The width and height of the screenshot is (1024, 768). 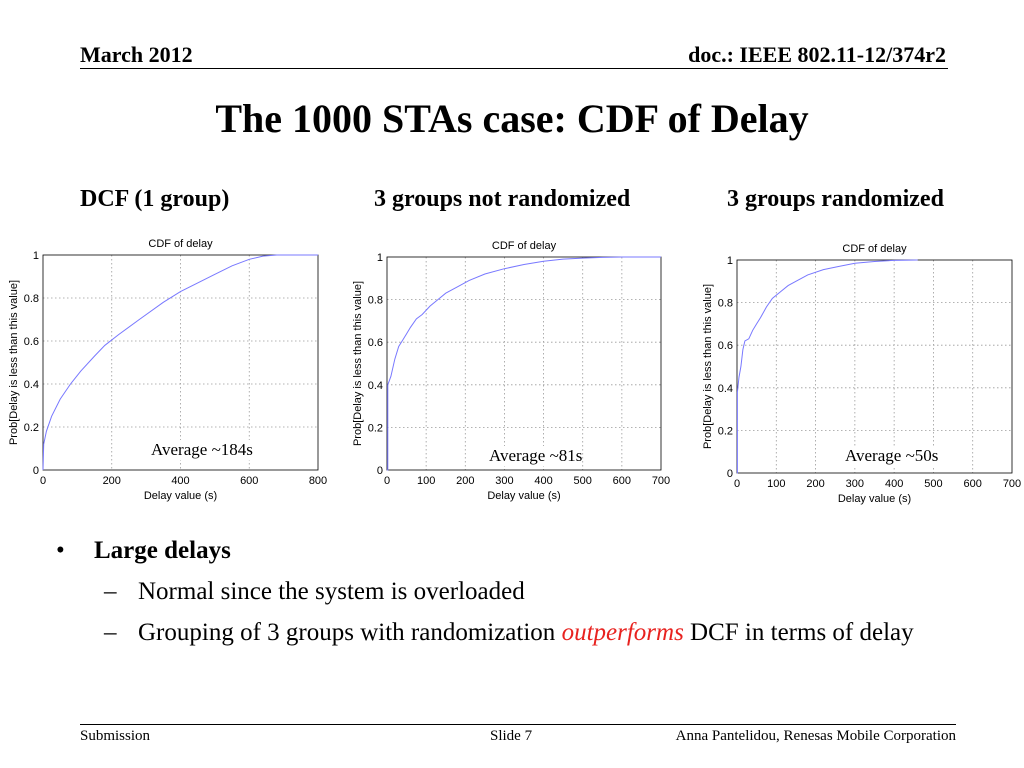 I want to click on bullet-sub-1-text: Normal since the system is overloaded, so click(x=331, y=591).